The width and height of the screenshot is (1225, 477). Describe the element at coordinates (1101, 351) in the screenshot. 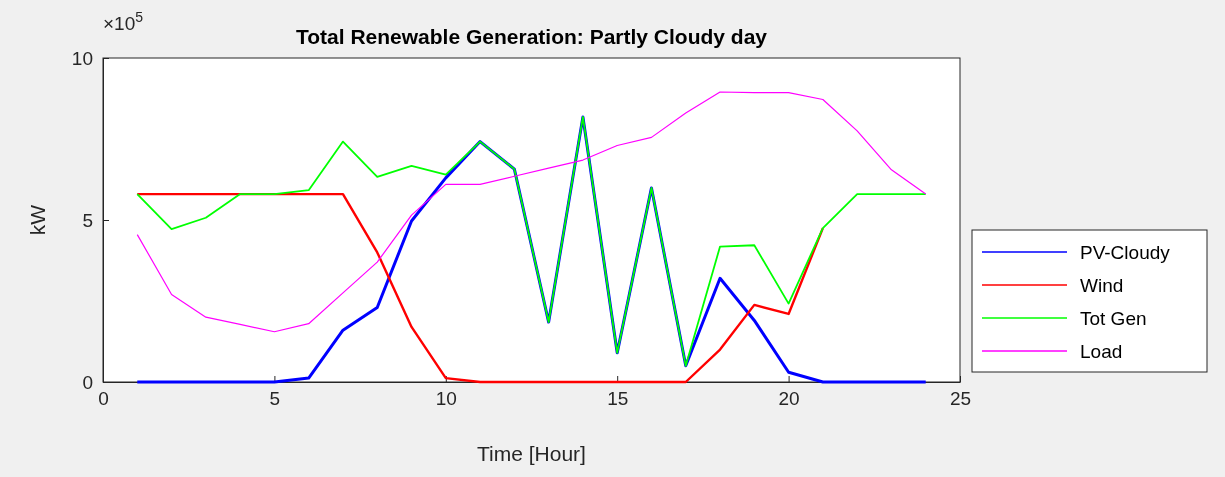

I see `legend-label: Load` at that location.